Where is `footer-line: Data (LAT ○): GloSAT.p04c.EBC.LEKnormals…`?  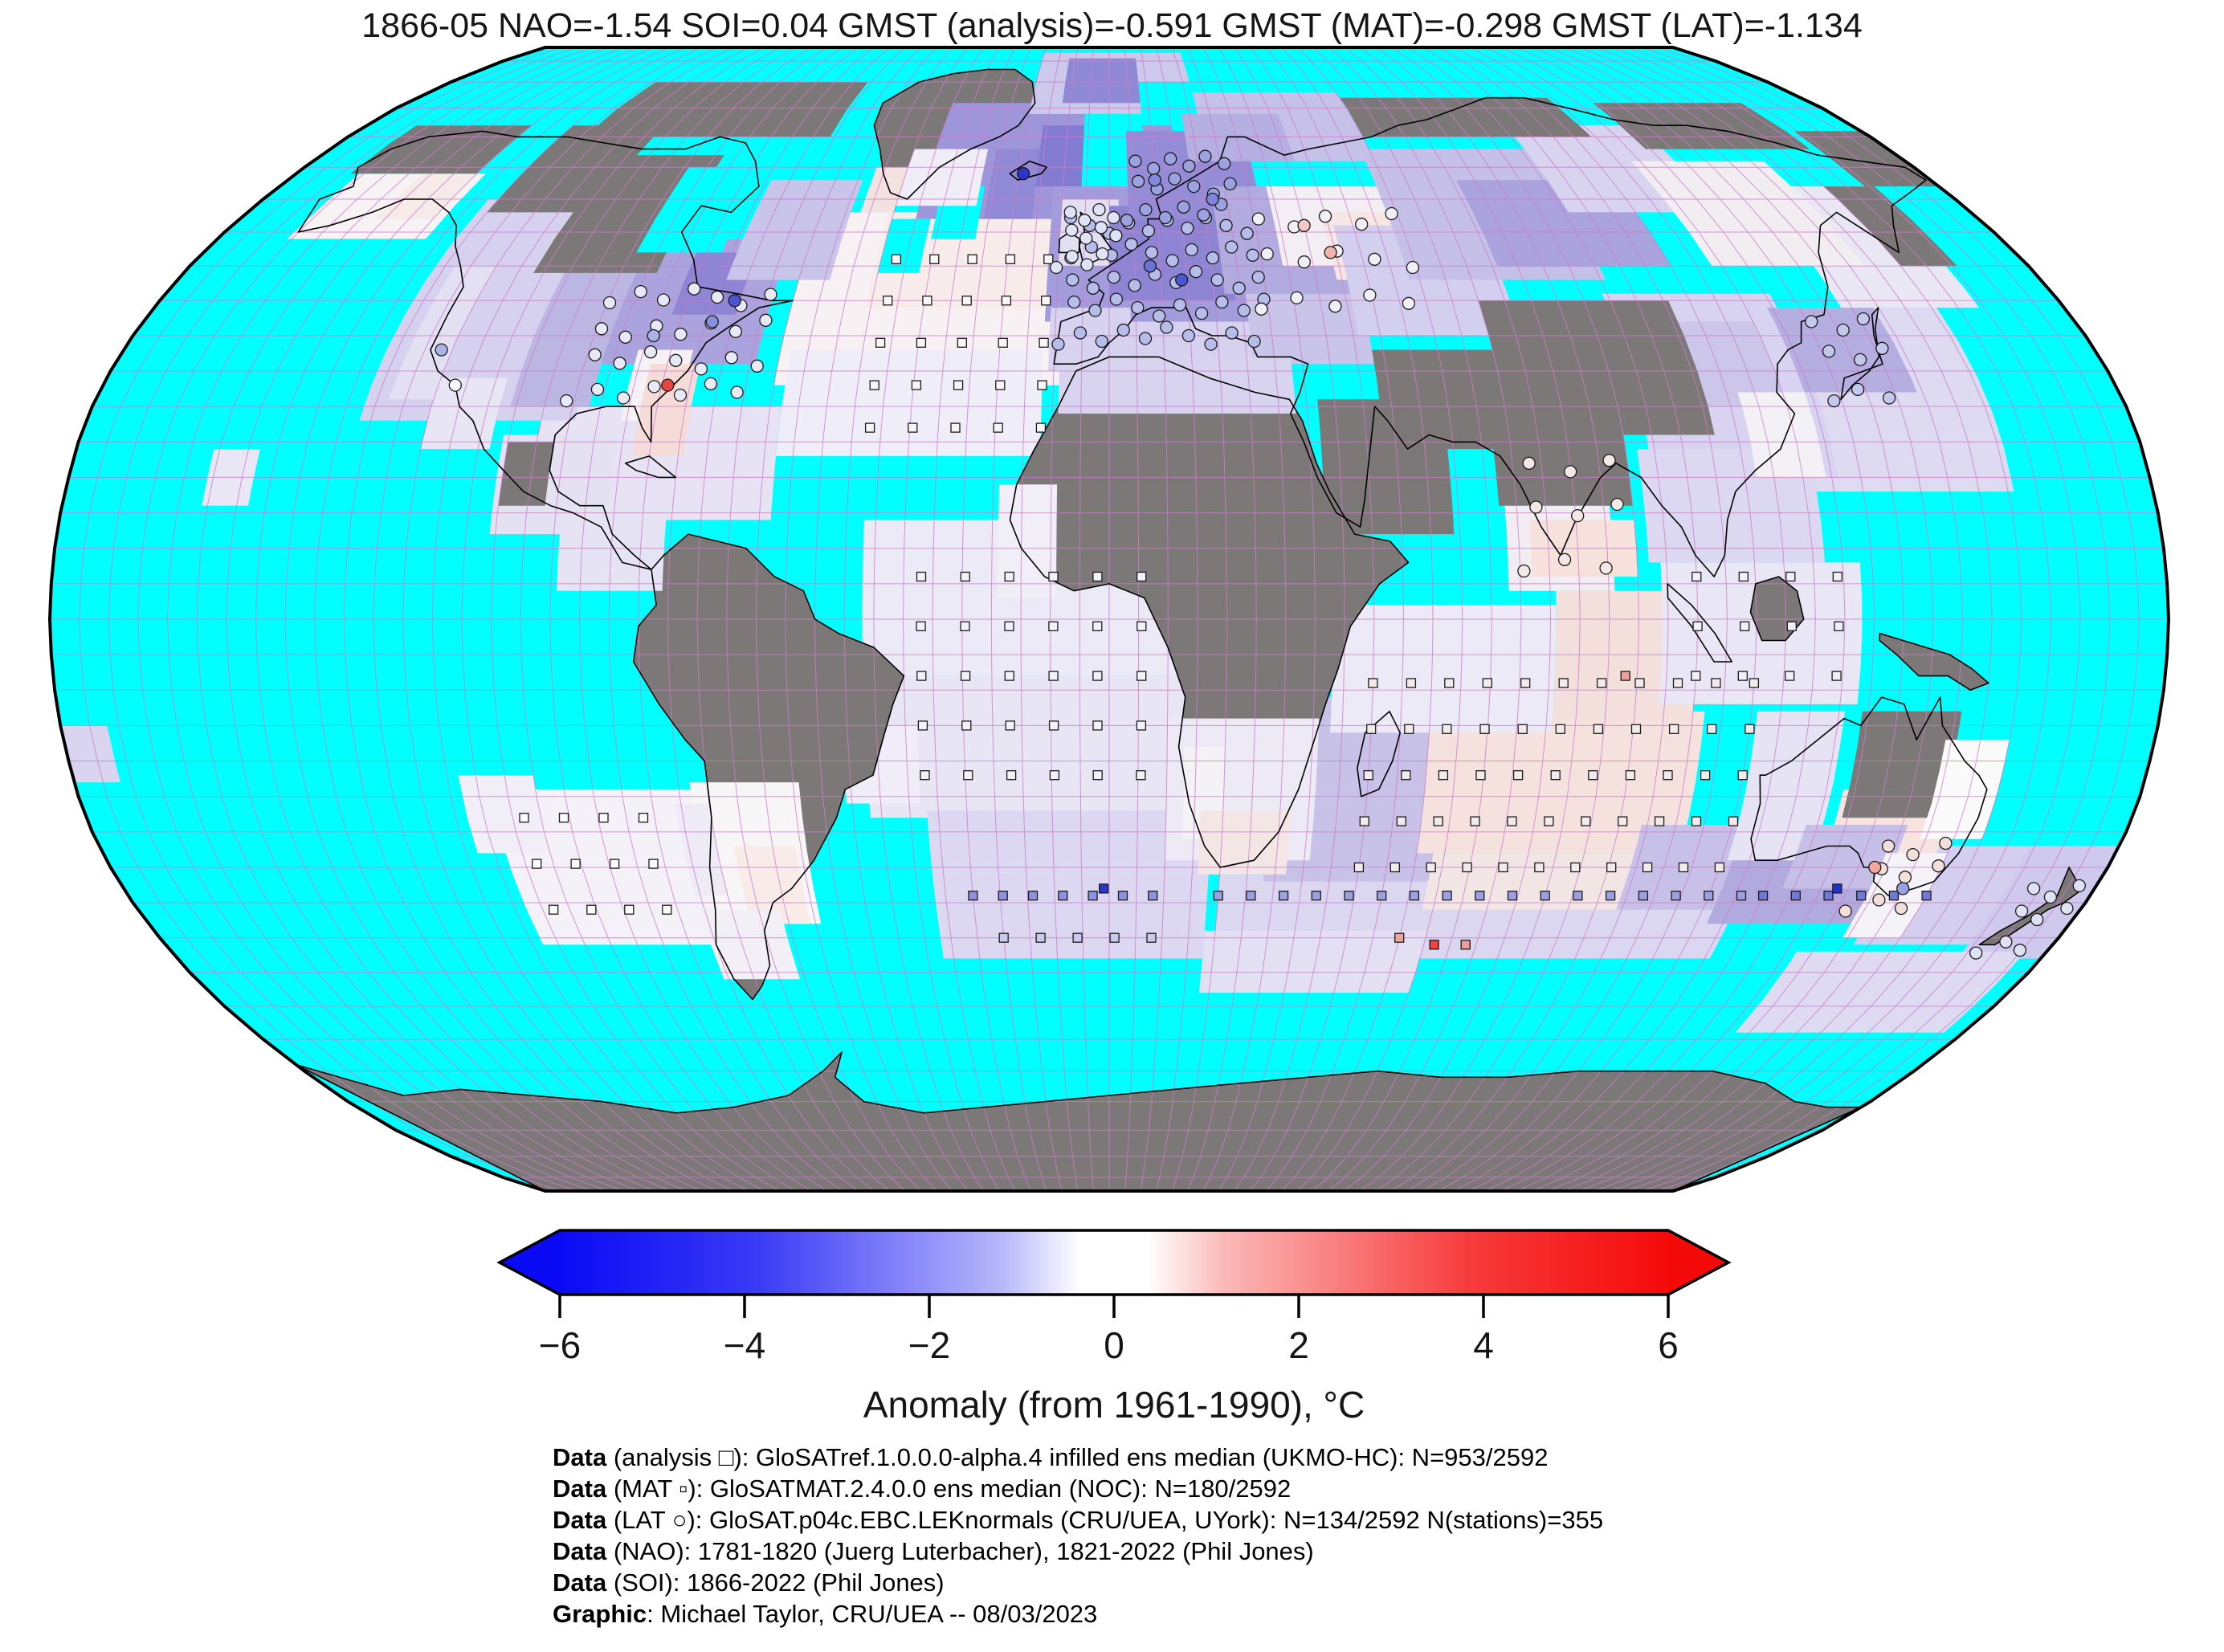
footer-line: Data (LAT ○): GloSAT.p04c.EBC.LEKnormals… is located at coordinates (1078, 1520).